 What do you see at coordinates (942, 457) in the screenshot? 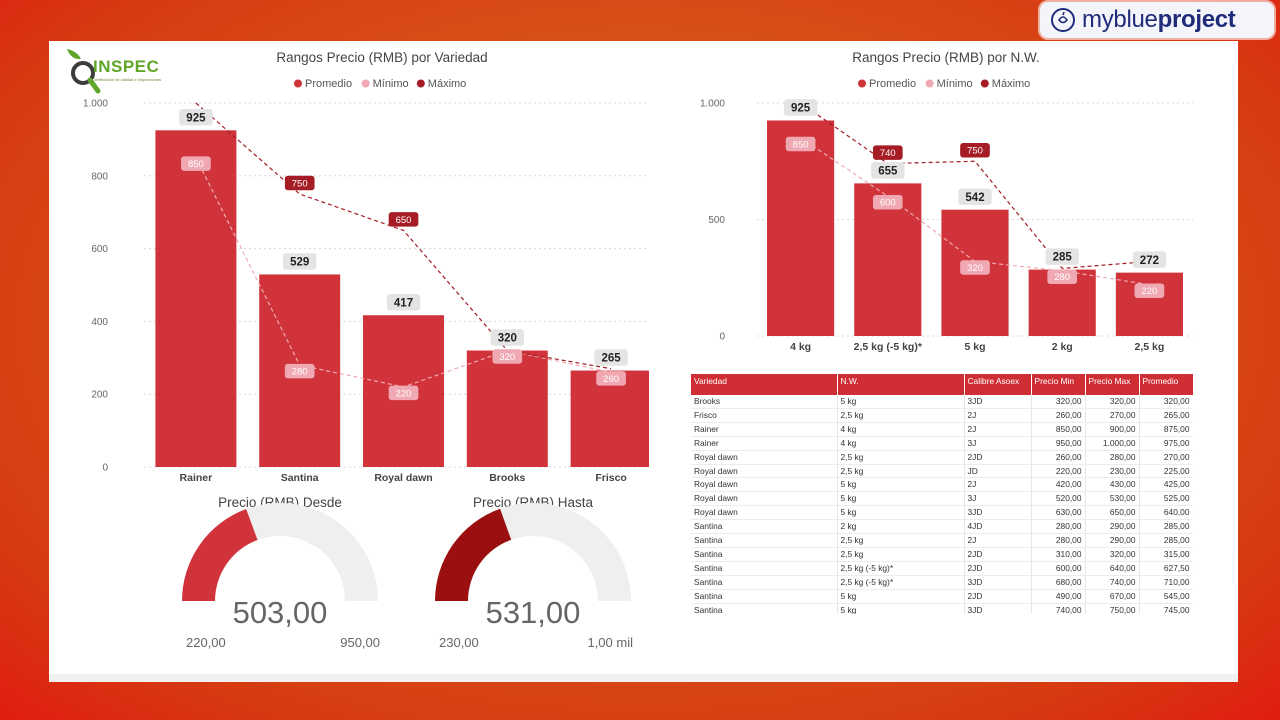
I see `table-row: Royal dawn 2,5 kg 2JD 260,00 280,00 270,00` at bounding box center [942, 457].